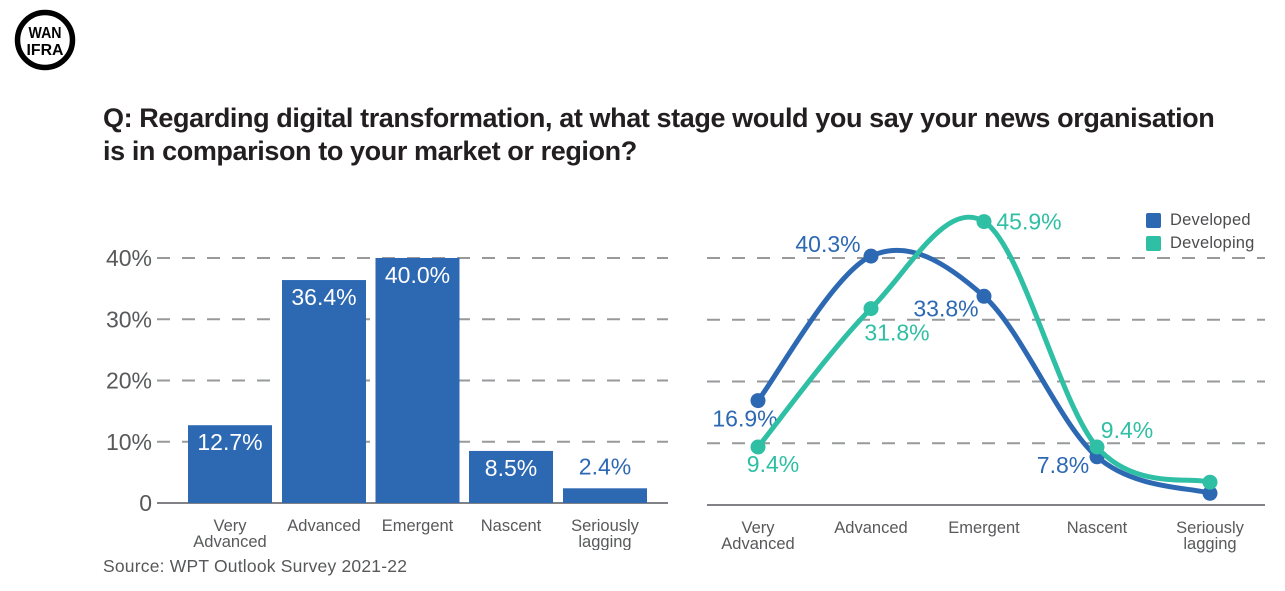  What do you see at coordinates (1210, 220) in the screenshot?
I see `legend-label-developed: Developed` at bounding box center [1210, 220].